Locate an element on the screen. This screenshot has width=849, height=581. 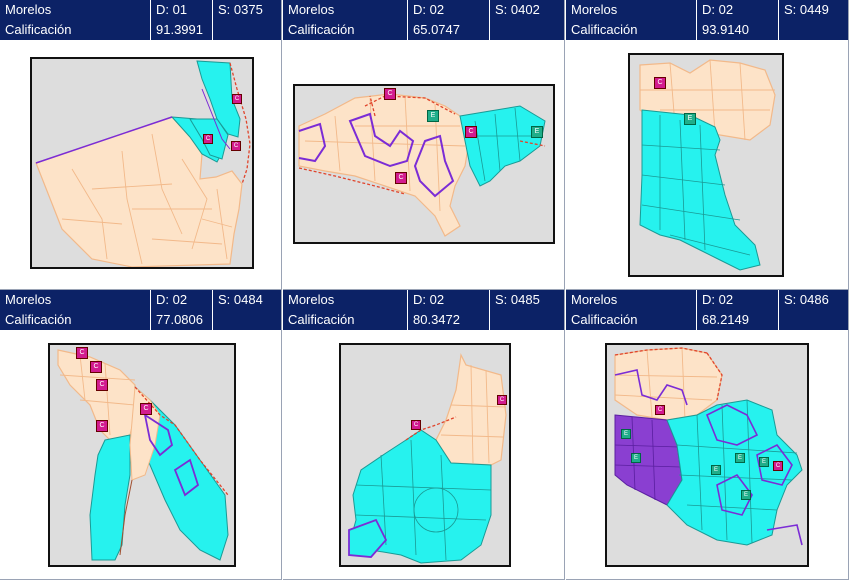
section-map: C E is located at coordinates (706, 165).